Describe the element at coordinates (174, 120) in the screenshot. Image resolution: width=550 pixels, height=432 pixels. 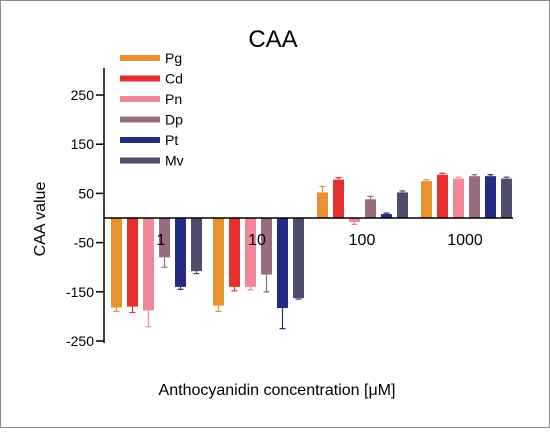
I see `legend-label-Dp: Dp` at that location.